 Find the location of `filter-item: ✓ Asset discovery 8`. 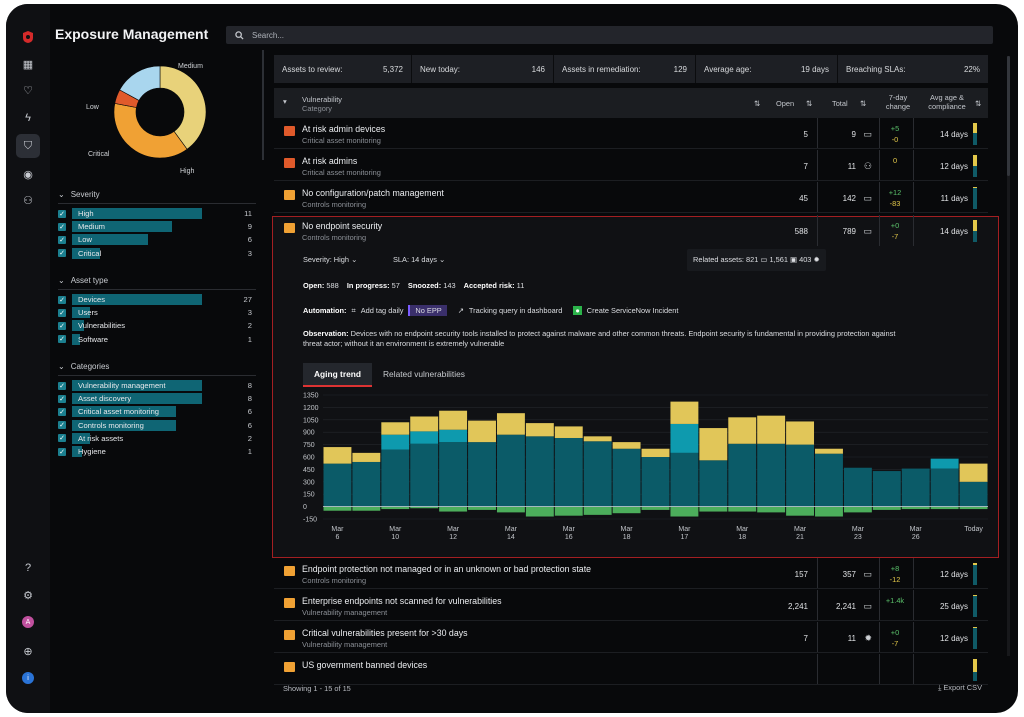

filter-item: ✓ Asset discovery 8 is located at coordinates (157, 398).